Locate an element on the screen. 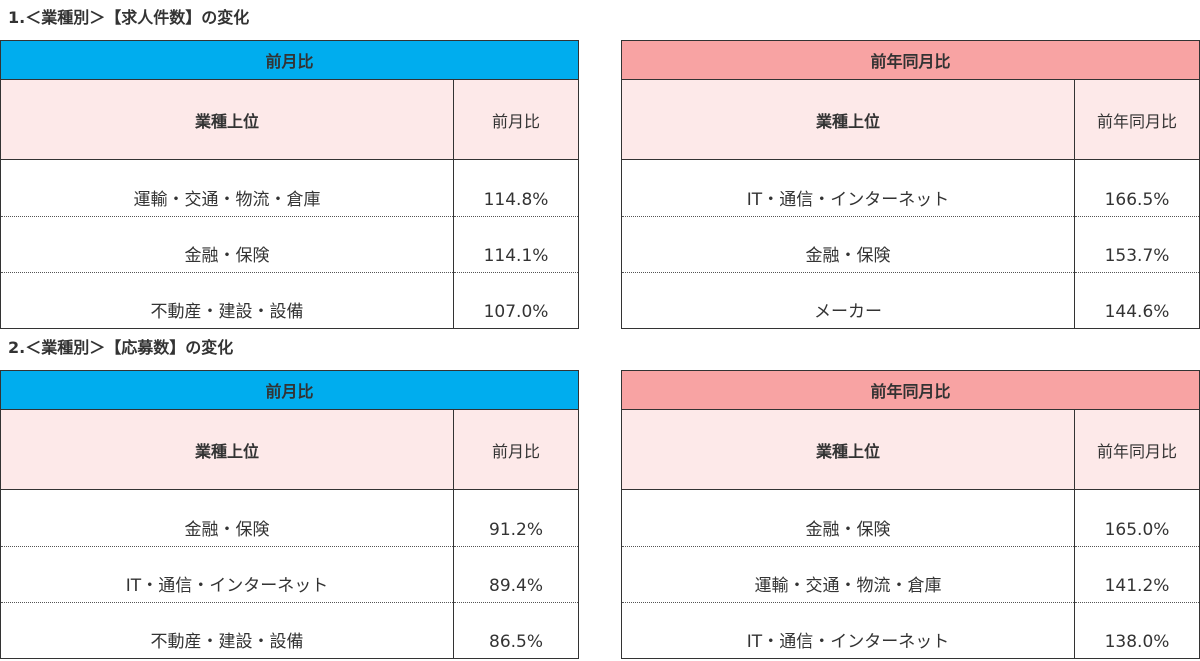  table-row: 運輸・交通・物流・倉庫 141.2% is located at coordinates (910, 574).